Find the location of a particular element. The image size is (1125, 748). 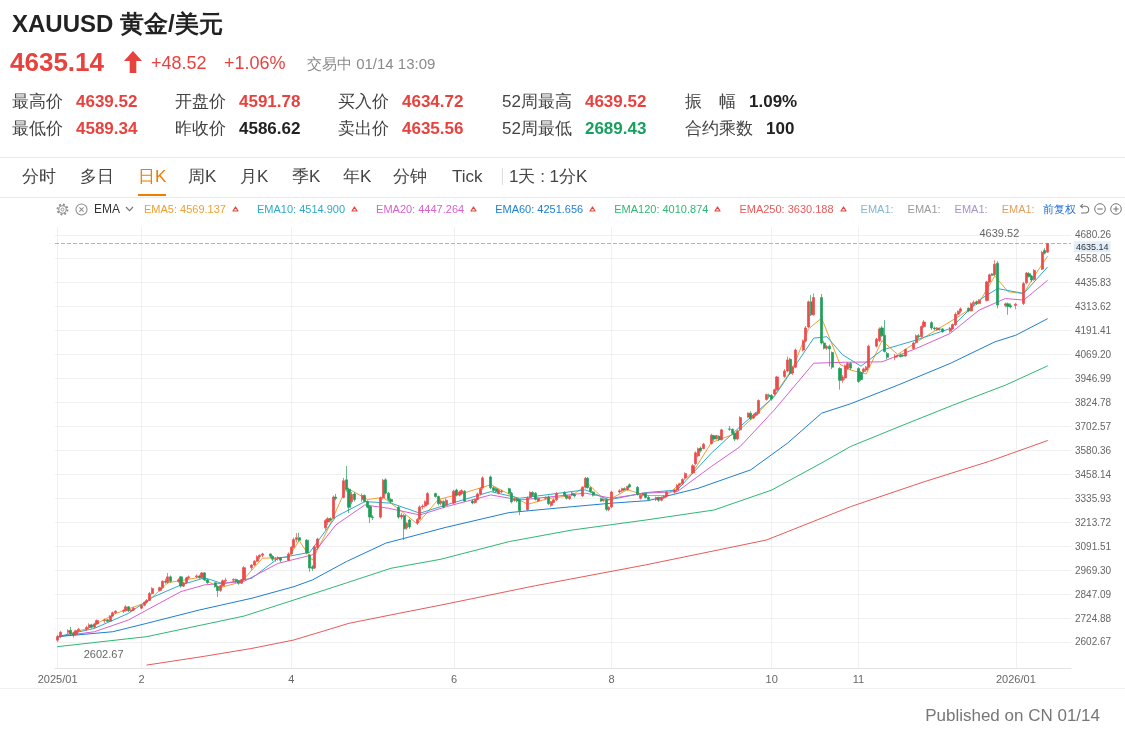

ref-line-label: 4635.14 is located at coordinates (1092, 246).